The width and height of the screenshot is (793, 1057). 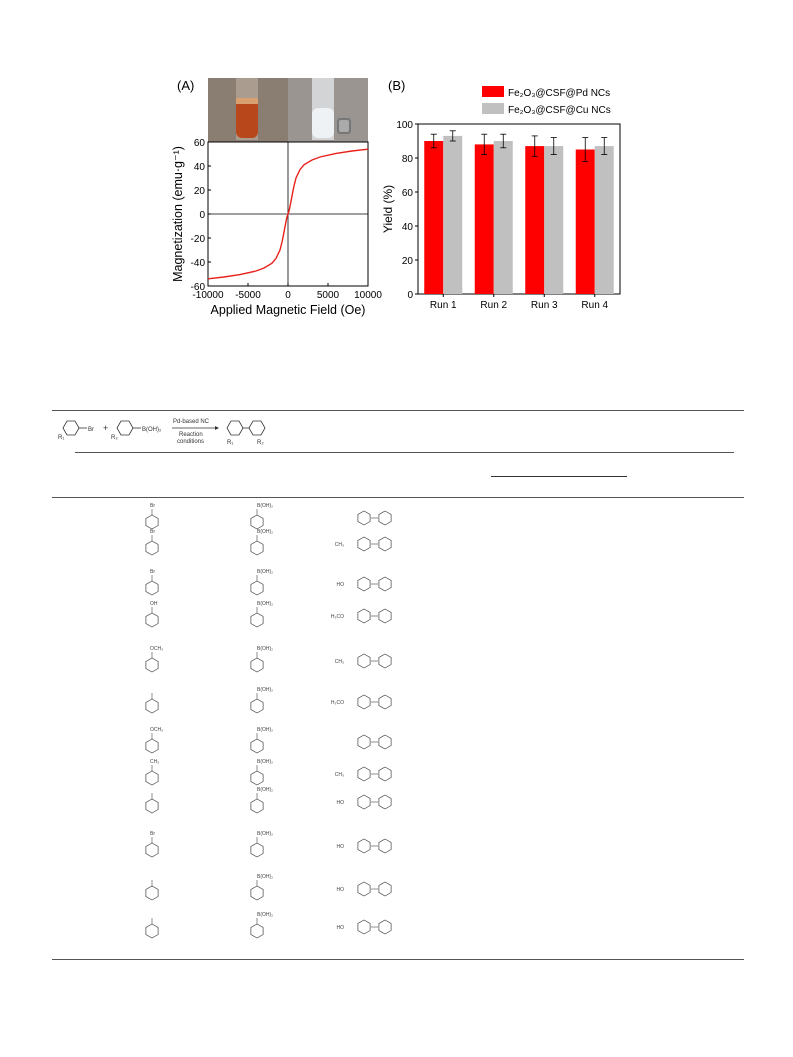 What do you see at coordinates (260, 443) in the screenshot?
I see `scheme-product-r2: R₂` at bounding box center [260, 443].